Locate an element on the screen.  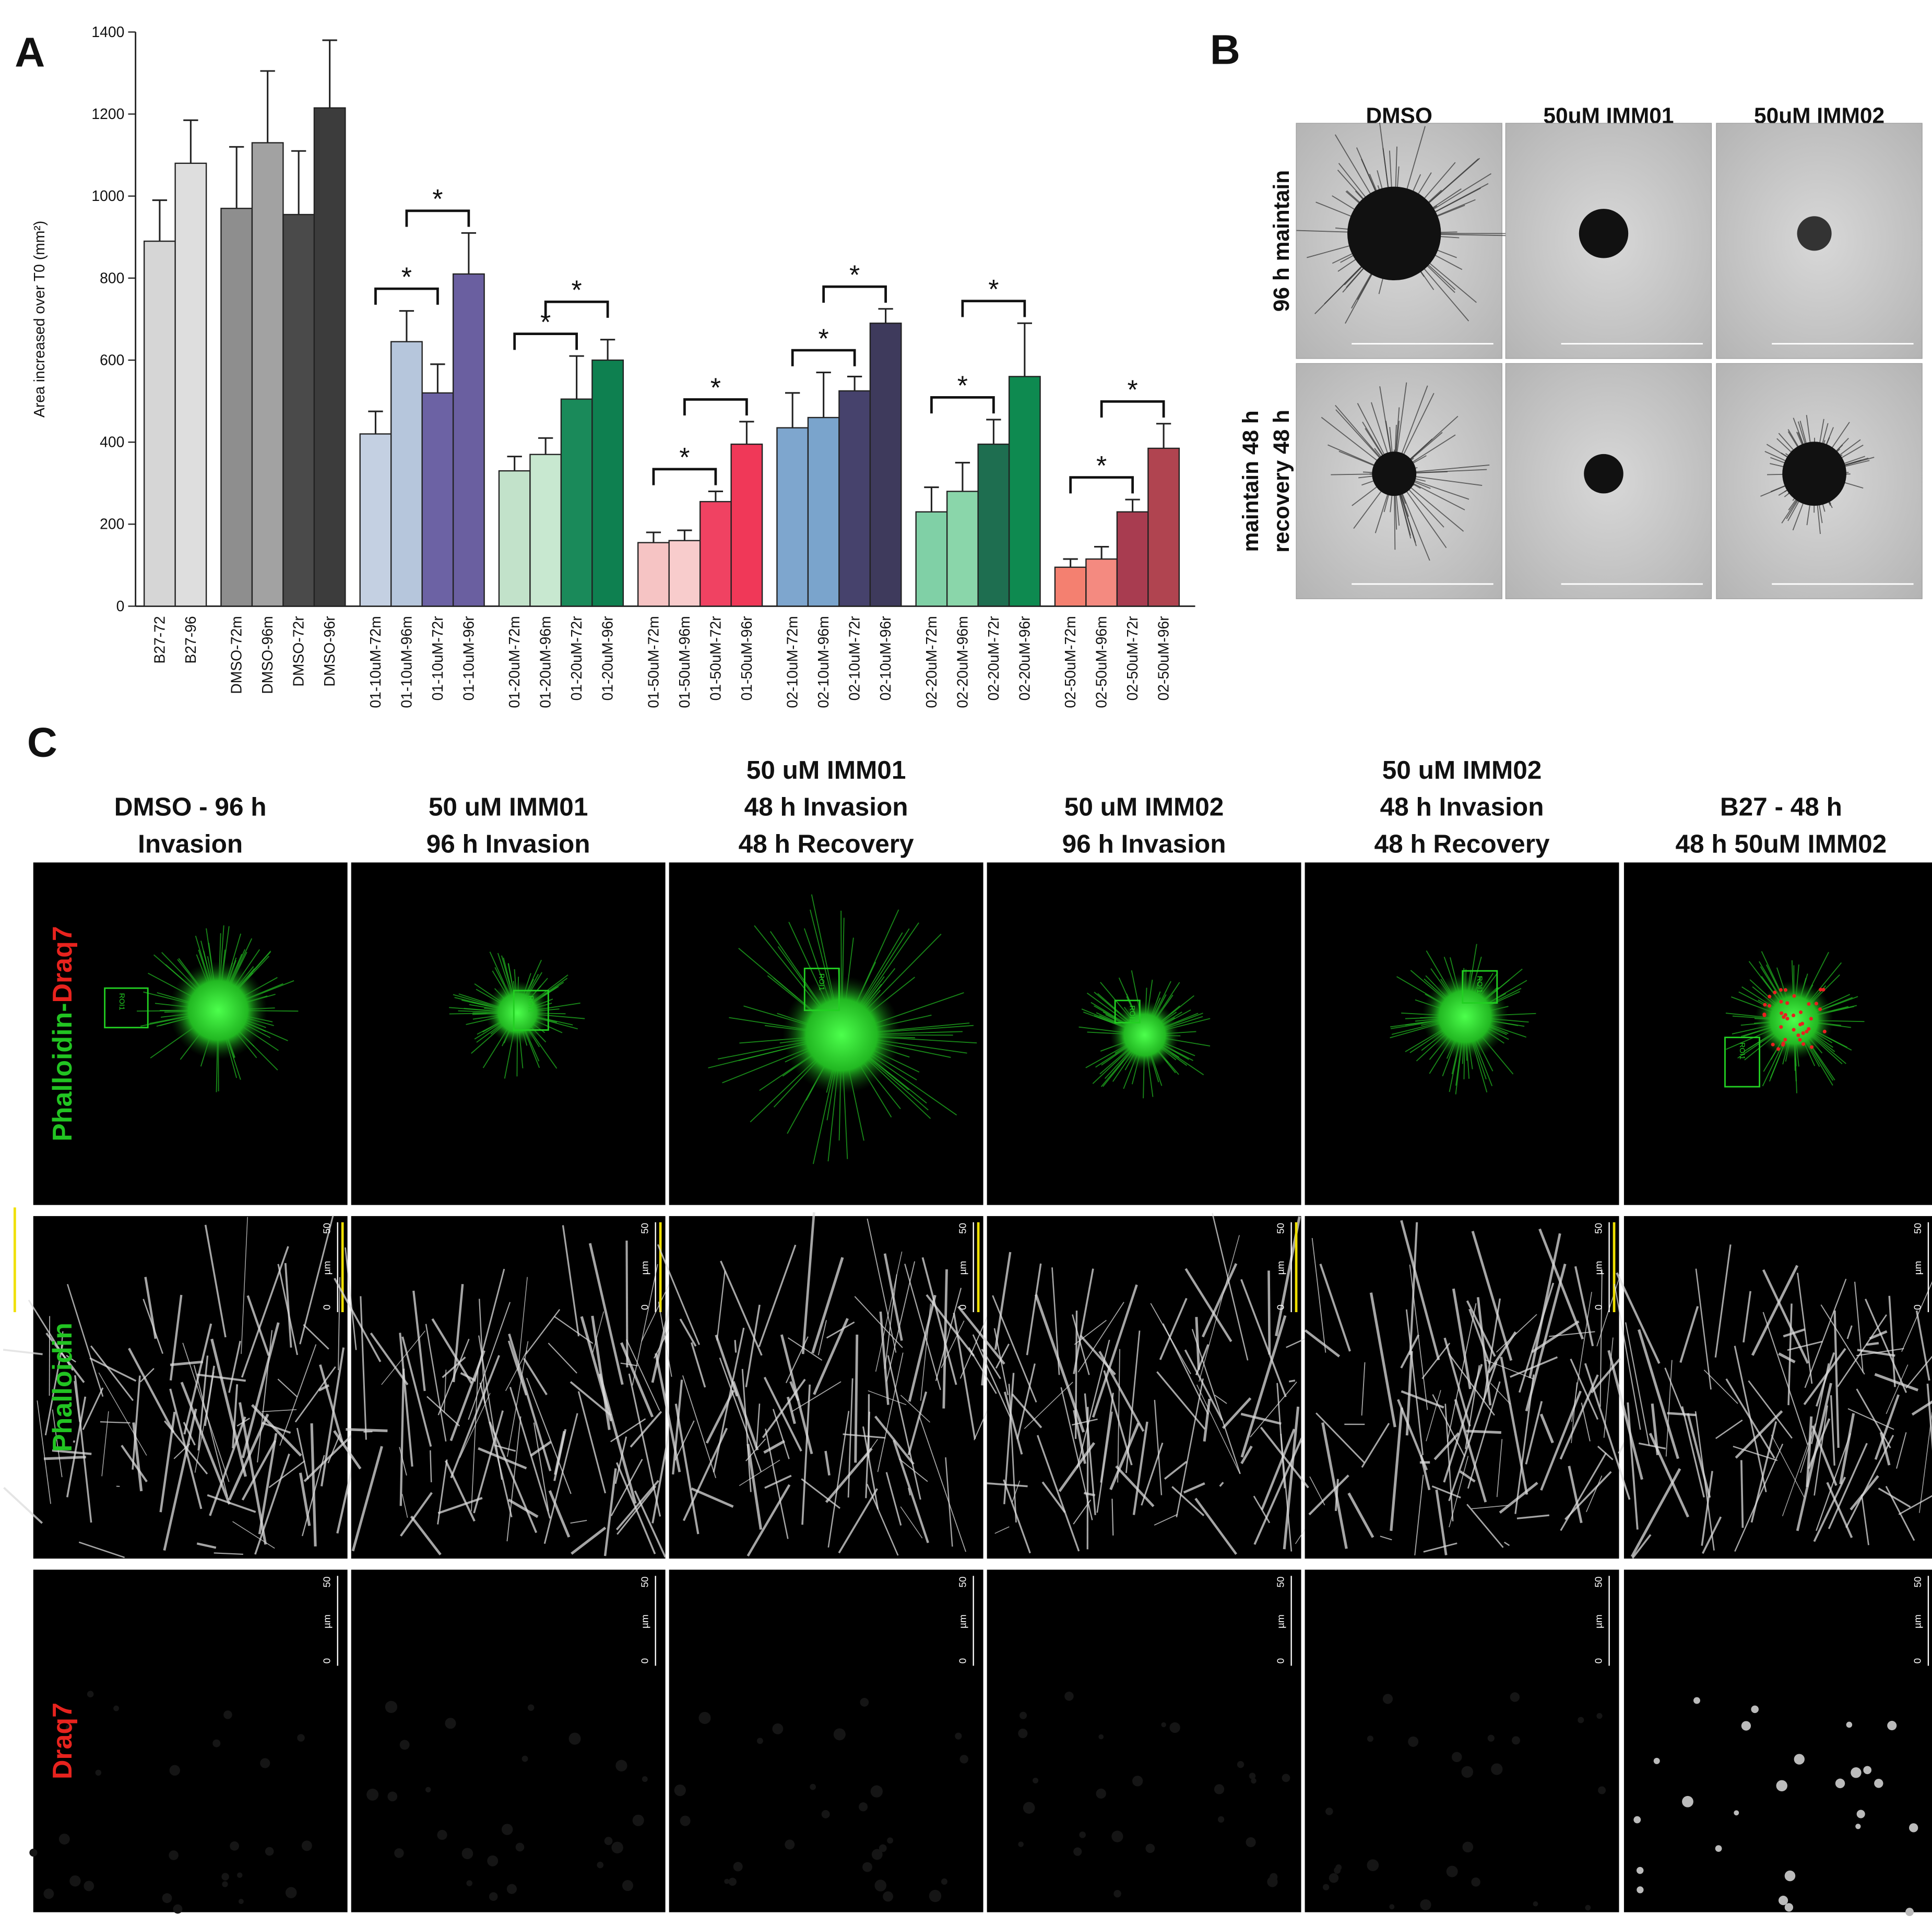
panel-label: B is located at coordinates (1225, 50).